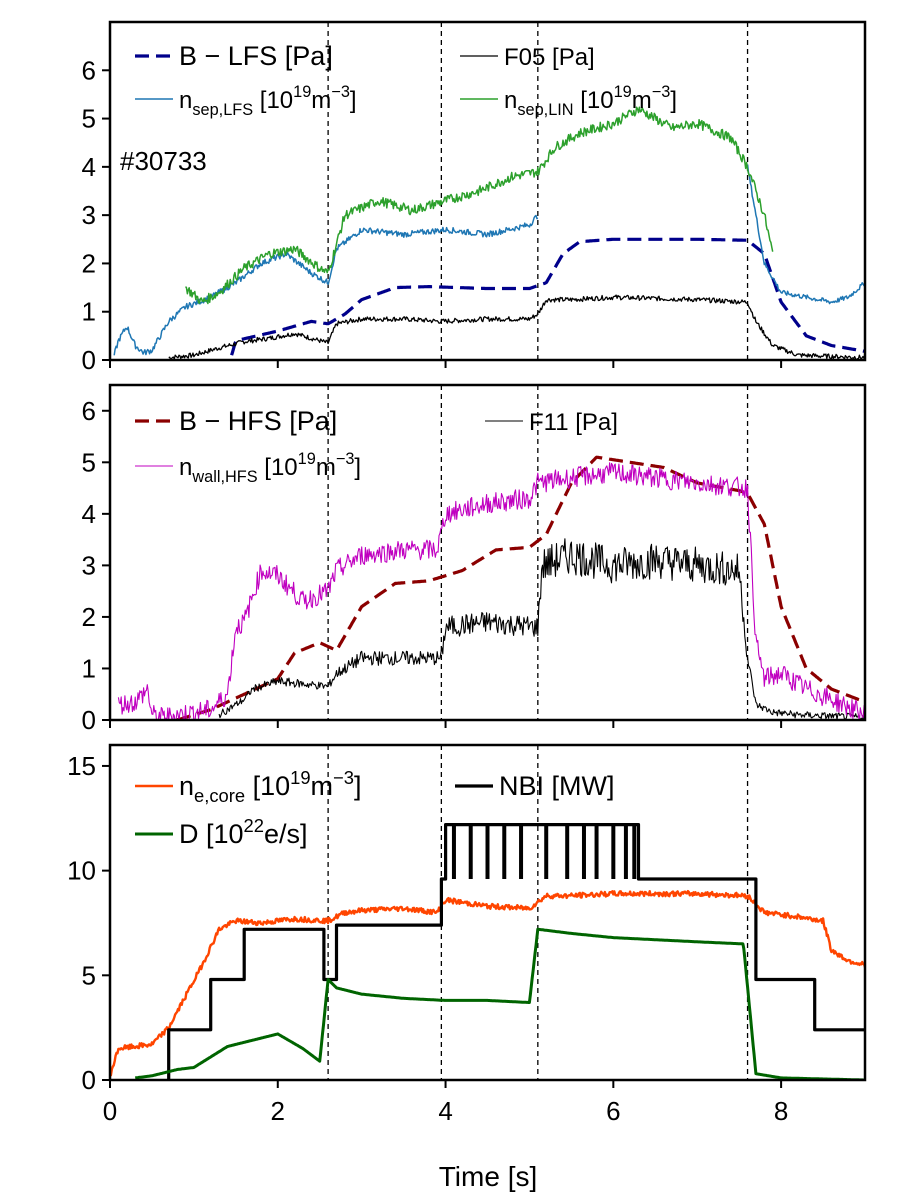 Image resolution: width=900 pixels, height=1200 pixels. Describe the element at coordinates (479, 205) in the screenshot. I see `series-n_sep_LIN` at that location.